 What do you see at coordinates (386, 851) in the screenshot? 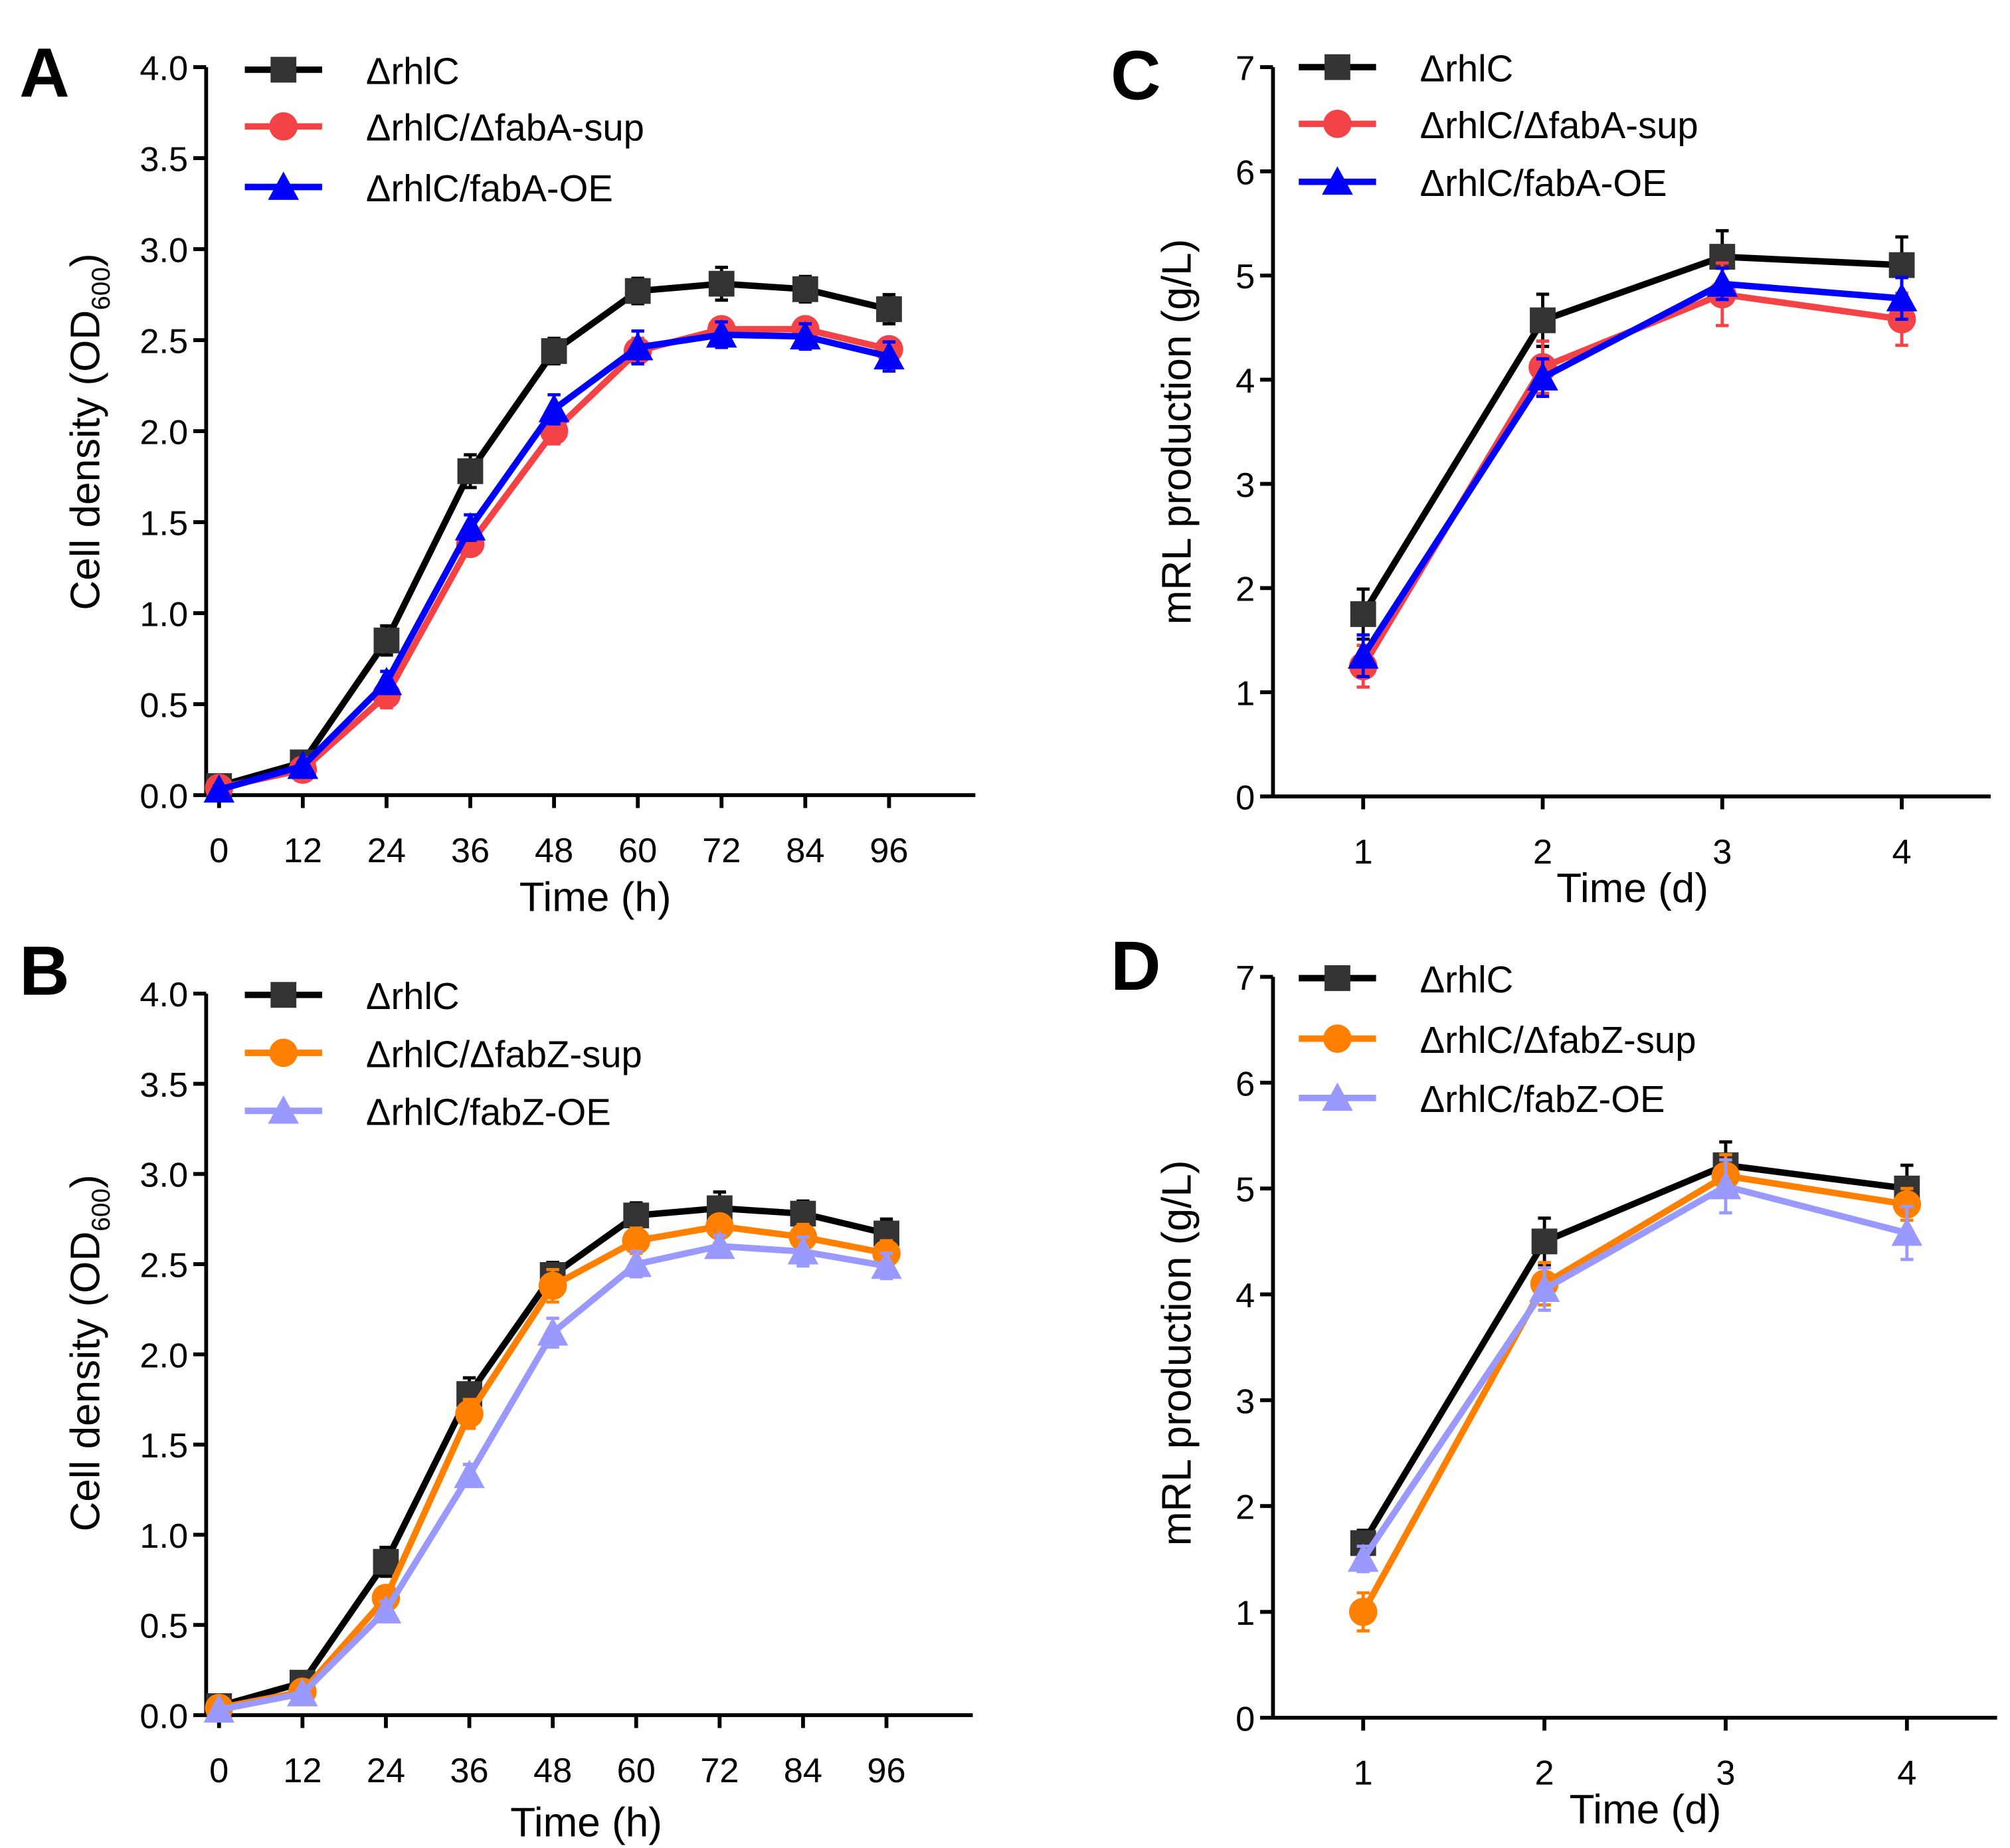
I see `x-tick-label: 24` at bounding box center [386, 851].